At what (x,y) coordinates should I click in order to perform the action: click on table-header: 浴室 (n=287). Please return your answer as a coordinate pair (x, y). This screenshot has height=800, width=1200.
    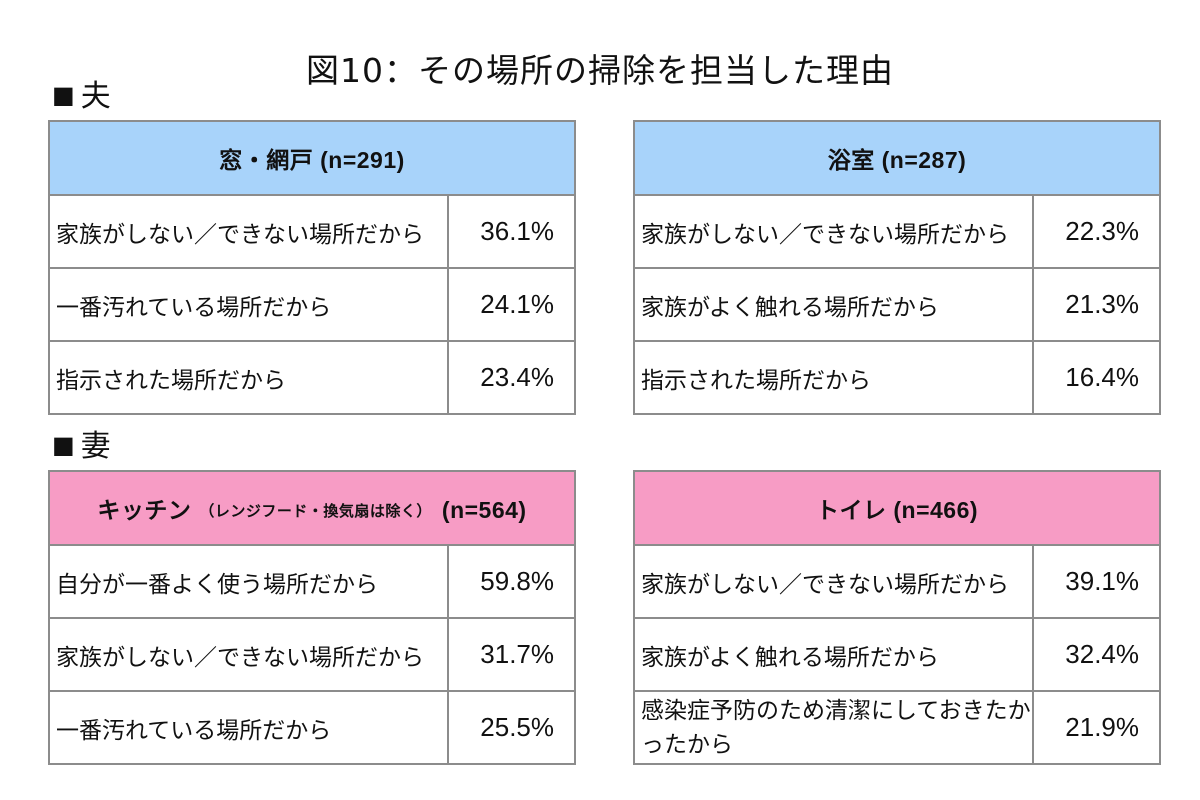
    Looking at the image, I should click on (897, 158).